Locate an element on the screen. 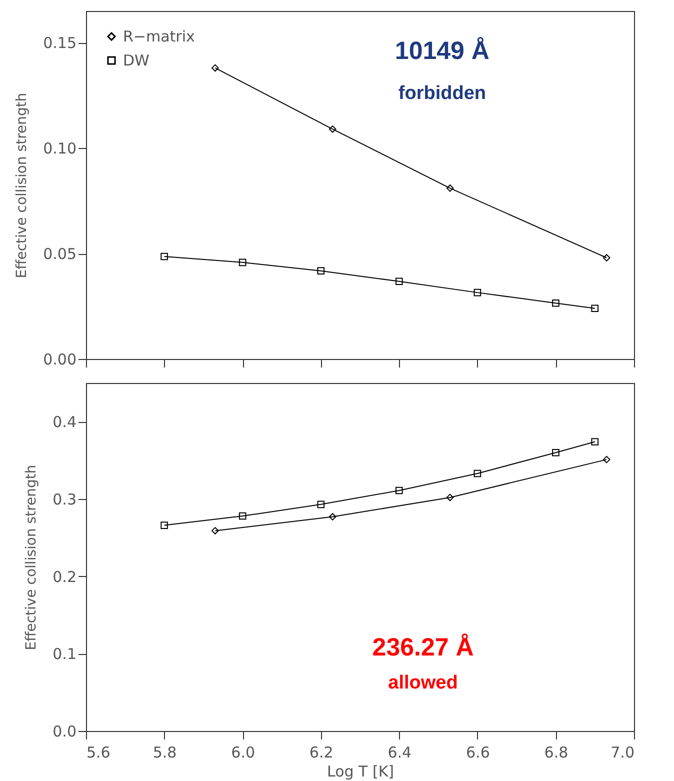 The height and width of the screenshot is (781, 674). legend-label: DW is located at coordinates (136, 61).